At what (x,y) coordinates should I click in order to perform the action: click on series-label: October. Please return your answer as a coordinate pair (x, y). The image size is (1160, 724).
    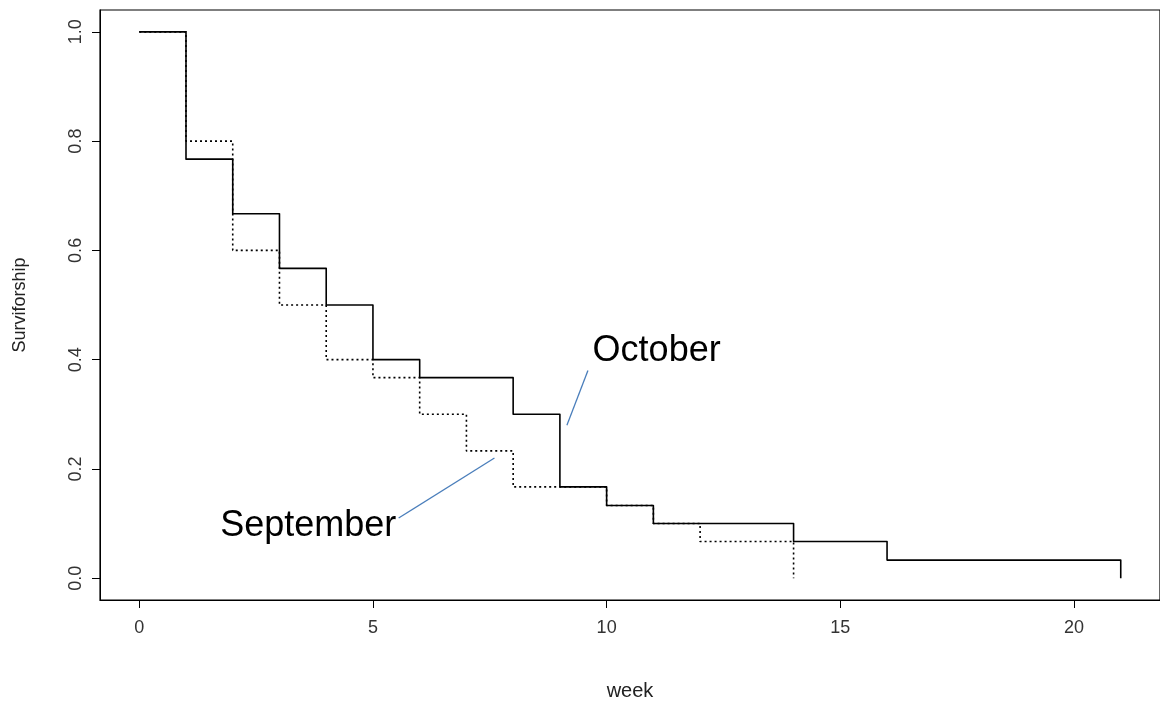
    Looking at the image, I should click on (656, 349).